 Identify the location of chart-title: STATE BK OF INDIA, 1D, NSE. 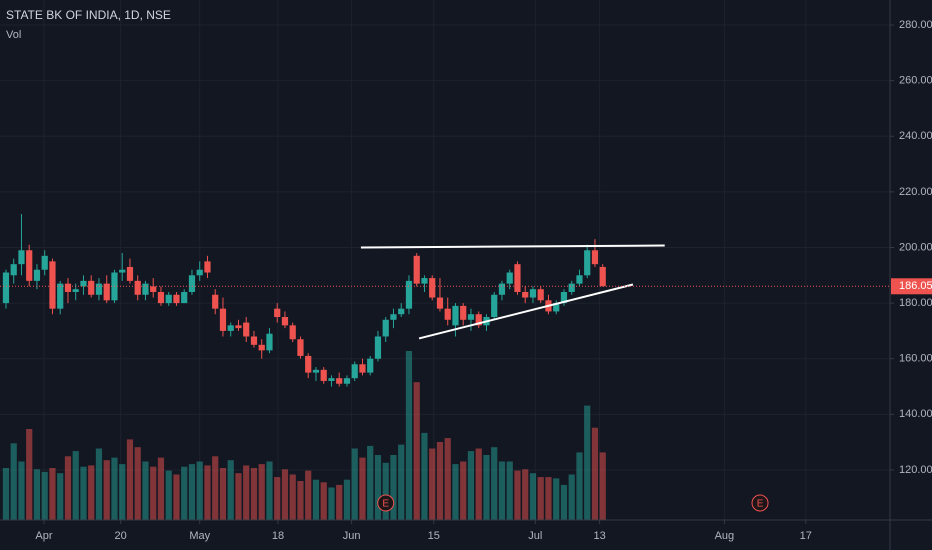
(88, 15).